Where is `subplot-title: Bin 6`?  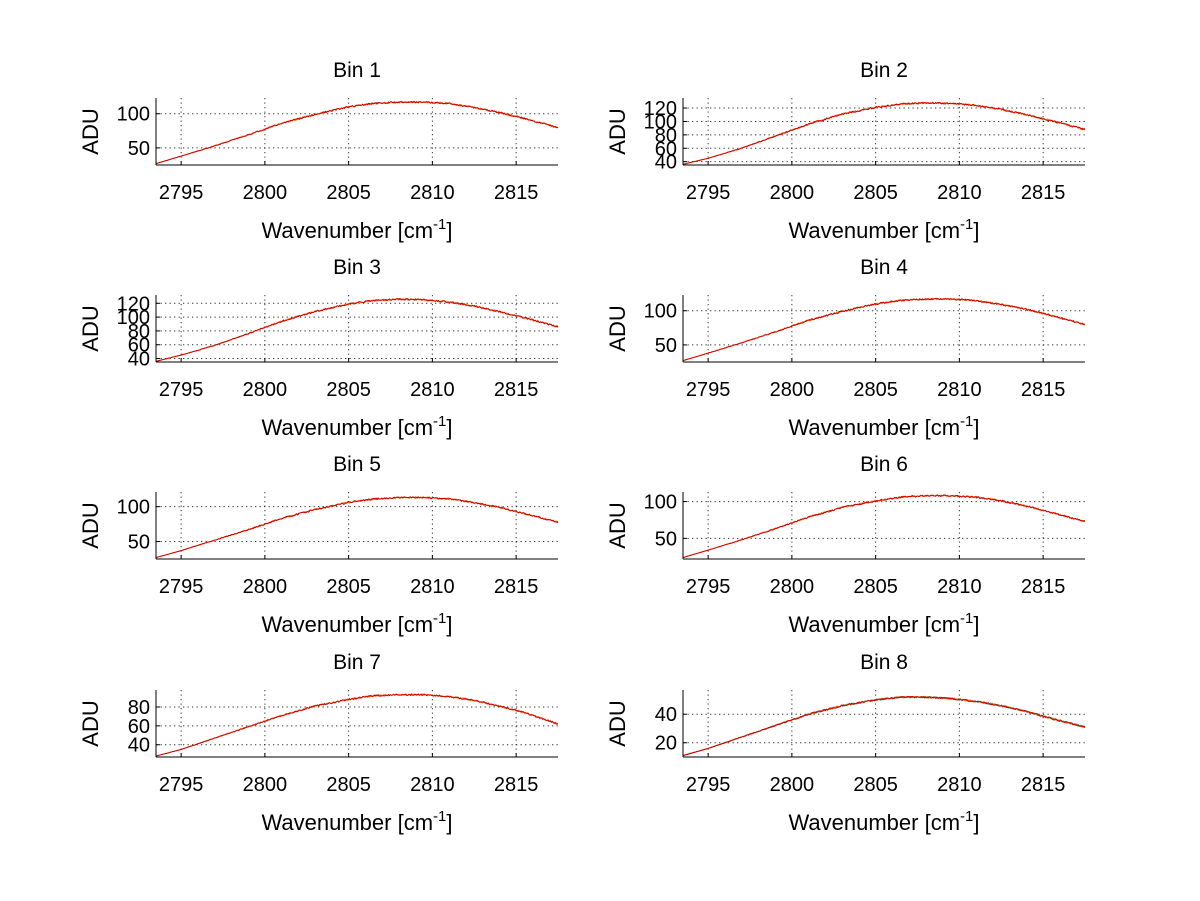 subplot-title: Bin 6 is located at coordinates (884, 464).